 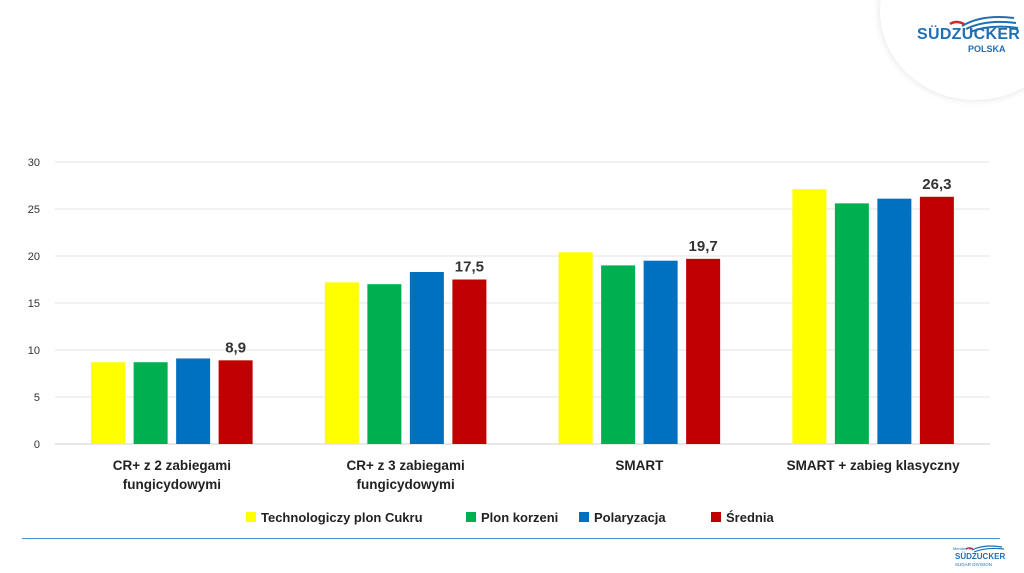 What do you see at coordinates (750, 517) in the screenshot?
I see `legend-label: Średnia` at bounding box center [750, 517].